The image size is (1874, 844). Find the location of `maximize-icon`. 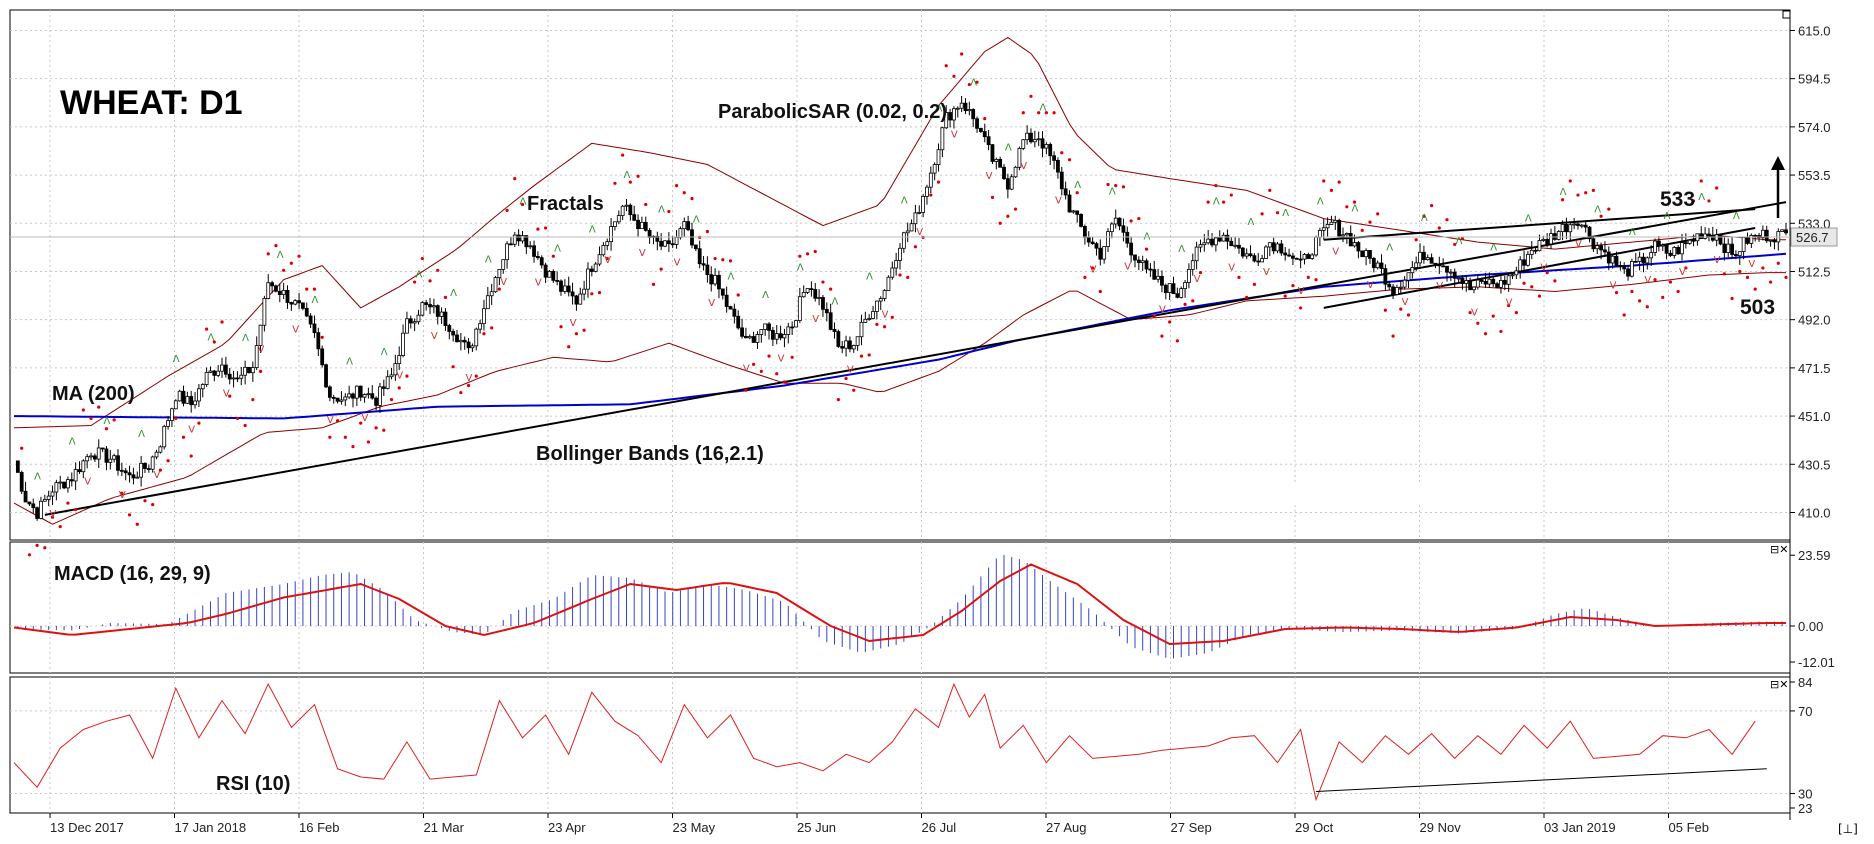

maximize-icon is located at coordinates (1786, 14).